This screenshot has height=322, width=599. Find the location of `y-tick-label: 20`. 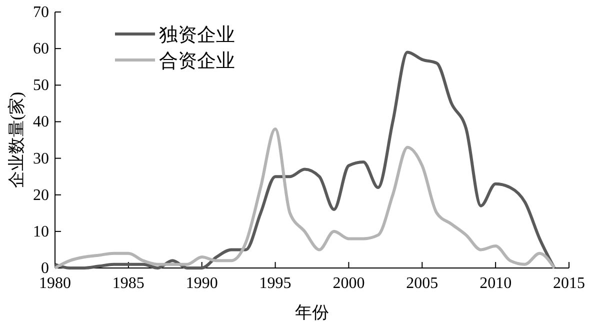

y-tick-label: 20 is located at coordinates (41, 195).